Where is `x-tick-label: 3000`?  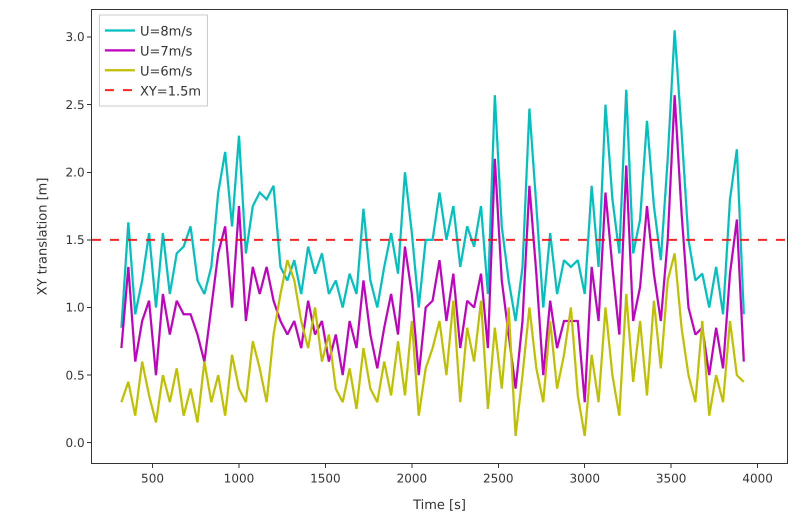 x-tick-label: 3000 is located at coordinates (584, 478).